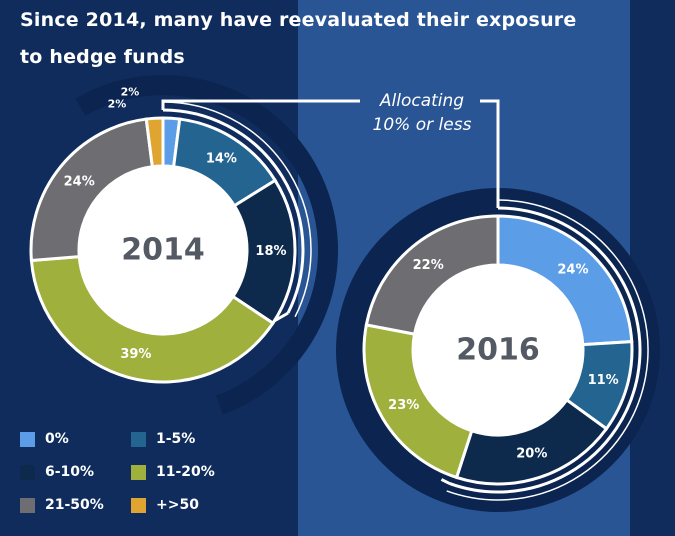 This screenshot has width=675, height=536. Describe the element at coordinates (422, 101) in the screenshot. I see `annotation-line-1: Allocating` at that location.